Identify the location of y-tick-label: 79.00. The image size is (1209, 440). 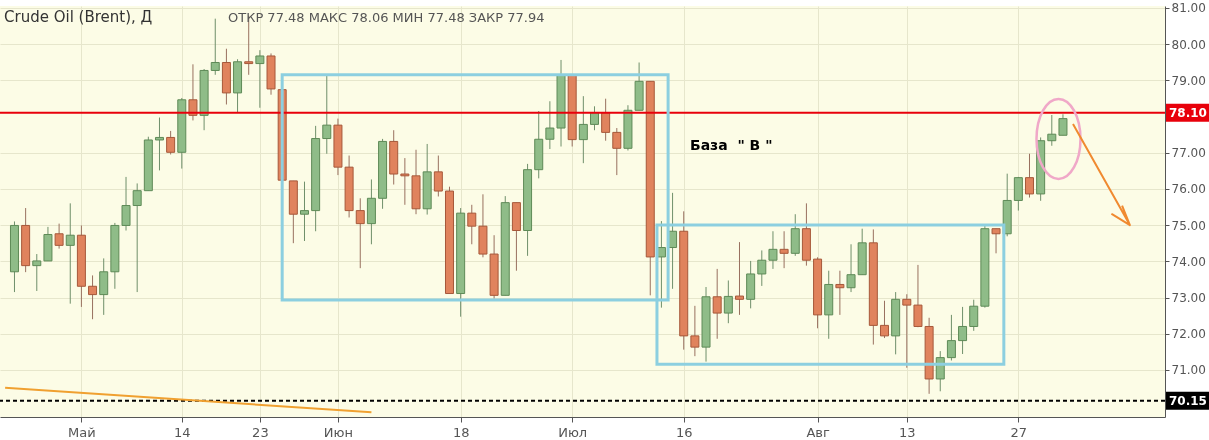
(1188, 80).